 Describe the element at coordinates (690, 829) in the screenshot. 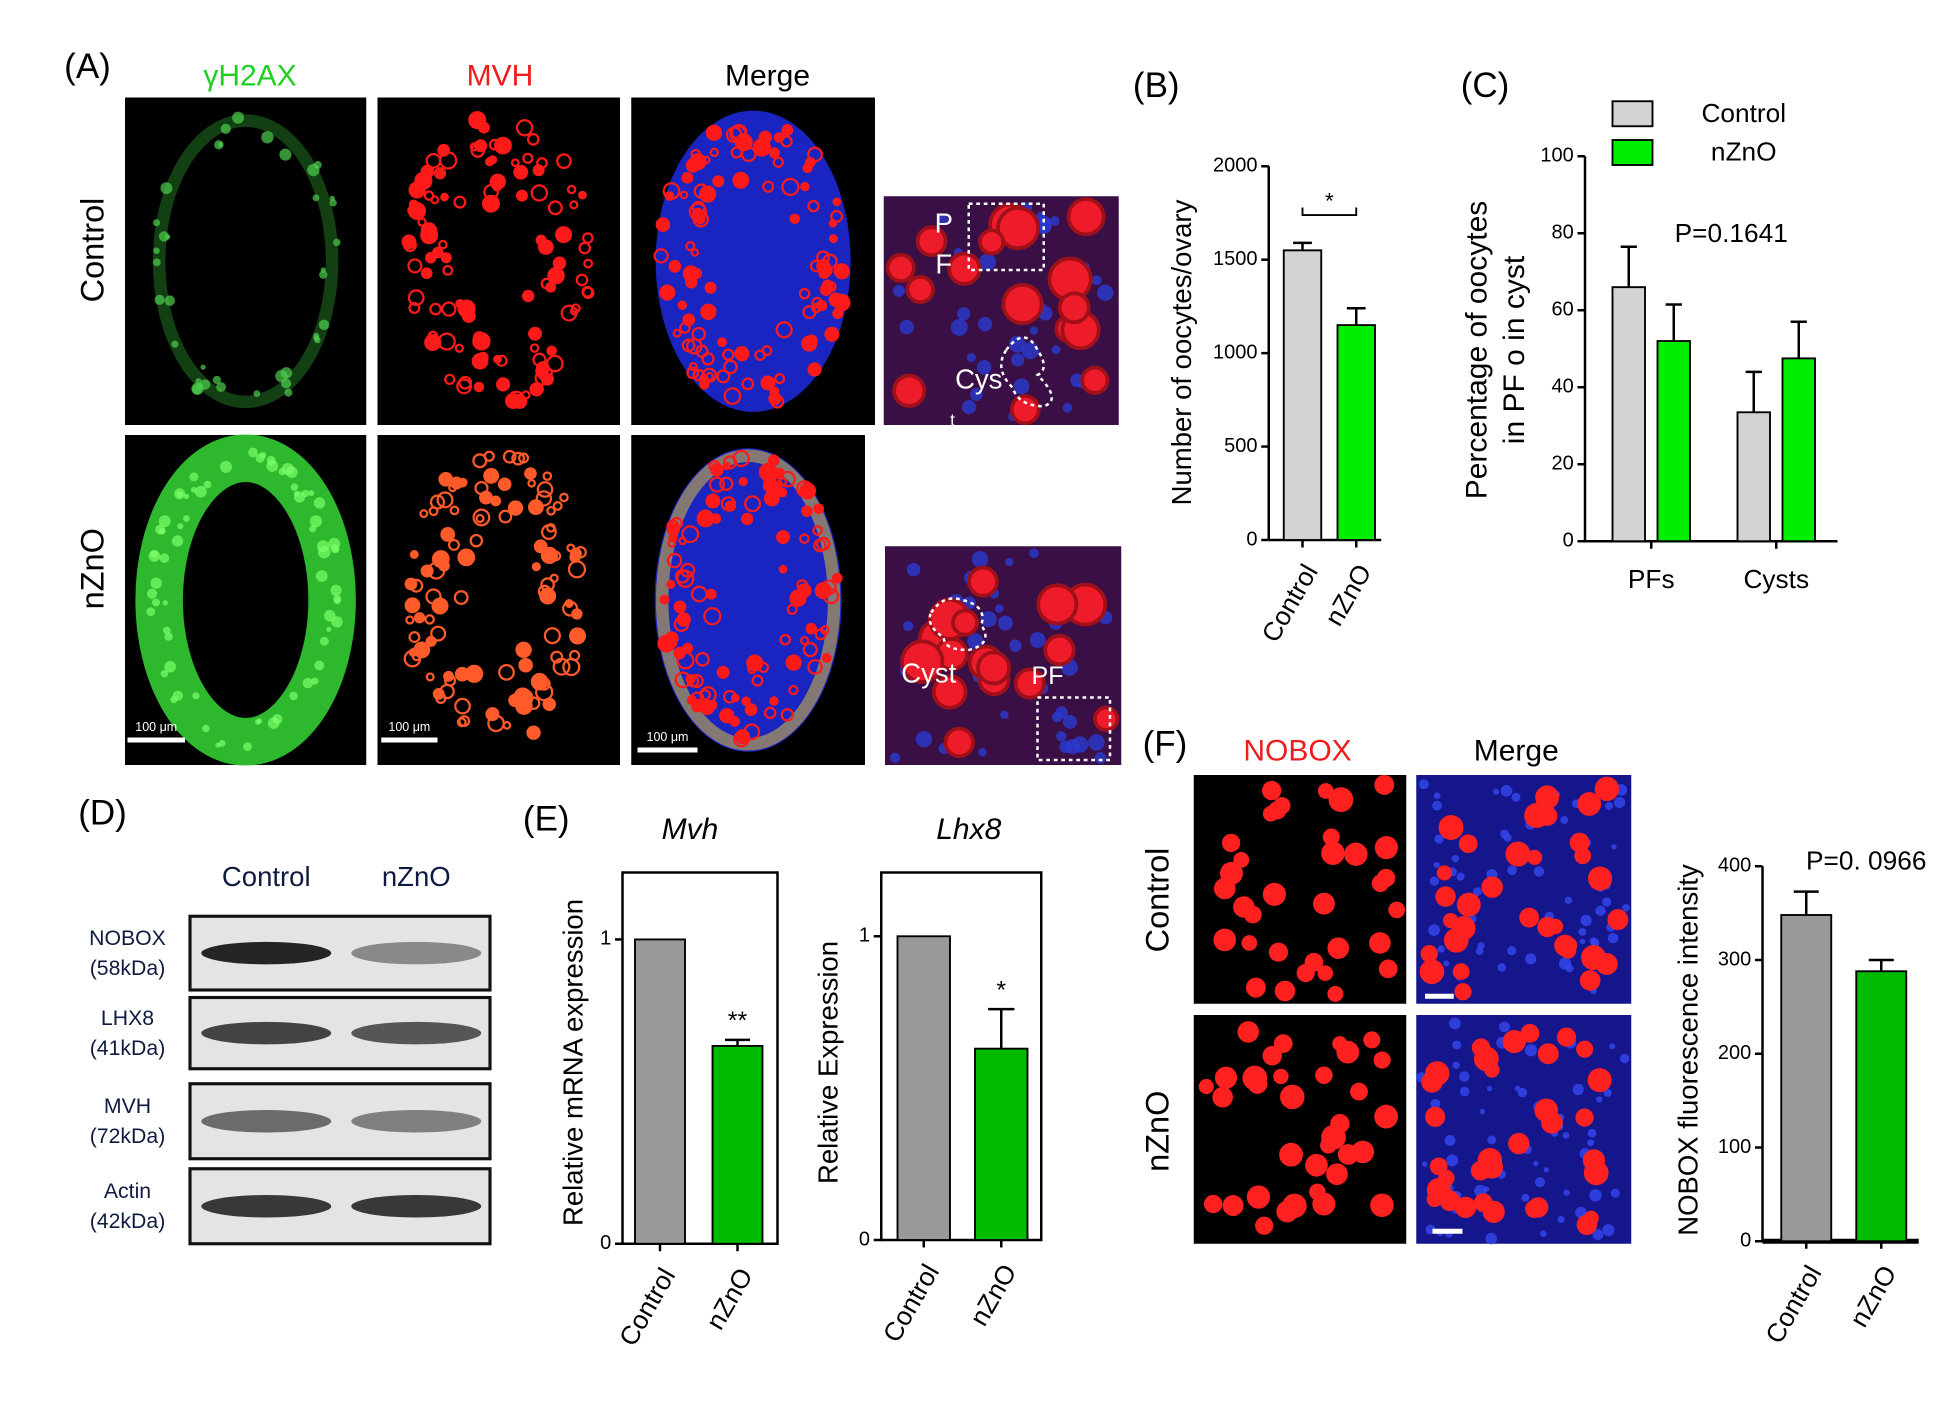

I see `chart-title: Mvh` at that location.